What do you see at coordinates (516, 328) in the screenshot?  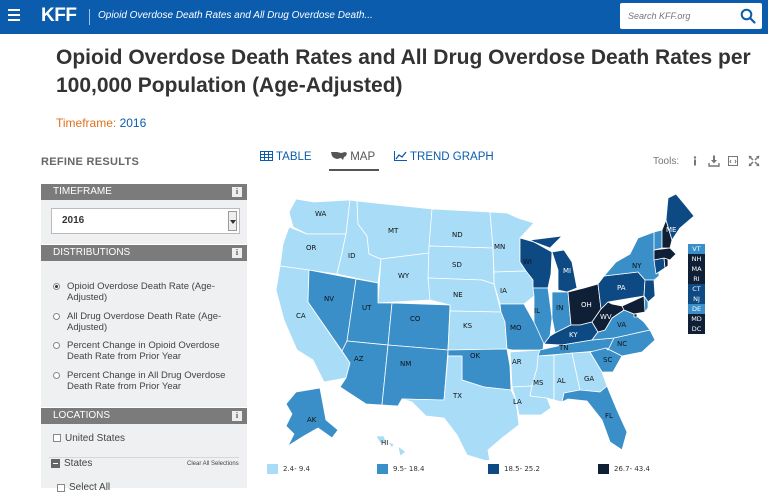 I see `state-label: MO` at bounding box center [516, 328].